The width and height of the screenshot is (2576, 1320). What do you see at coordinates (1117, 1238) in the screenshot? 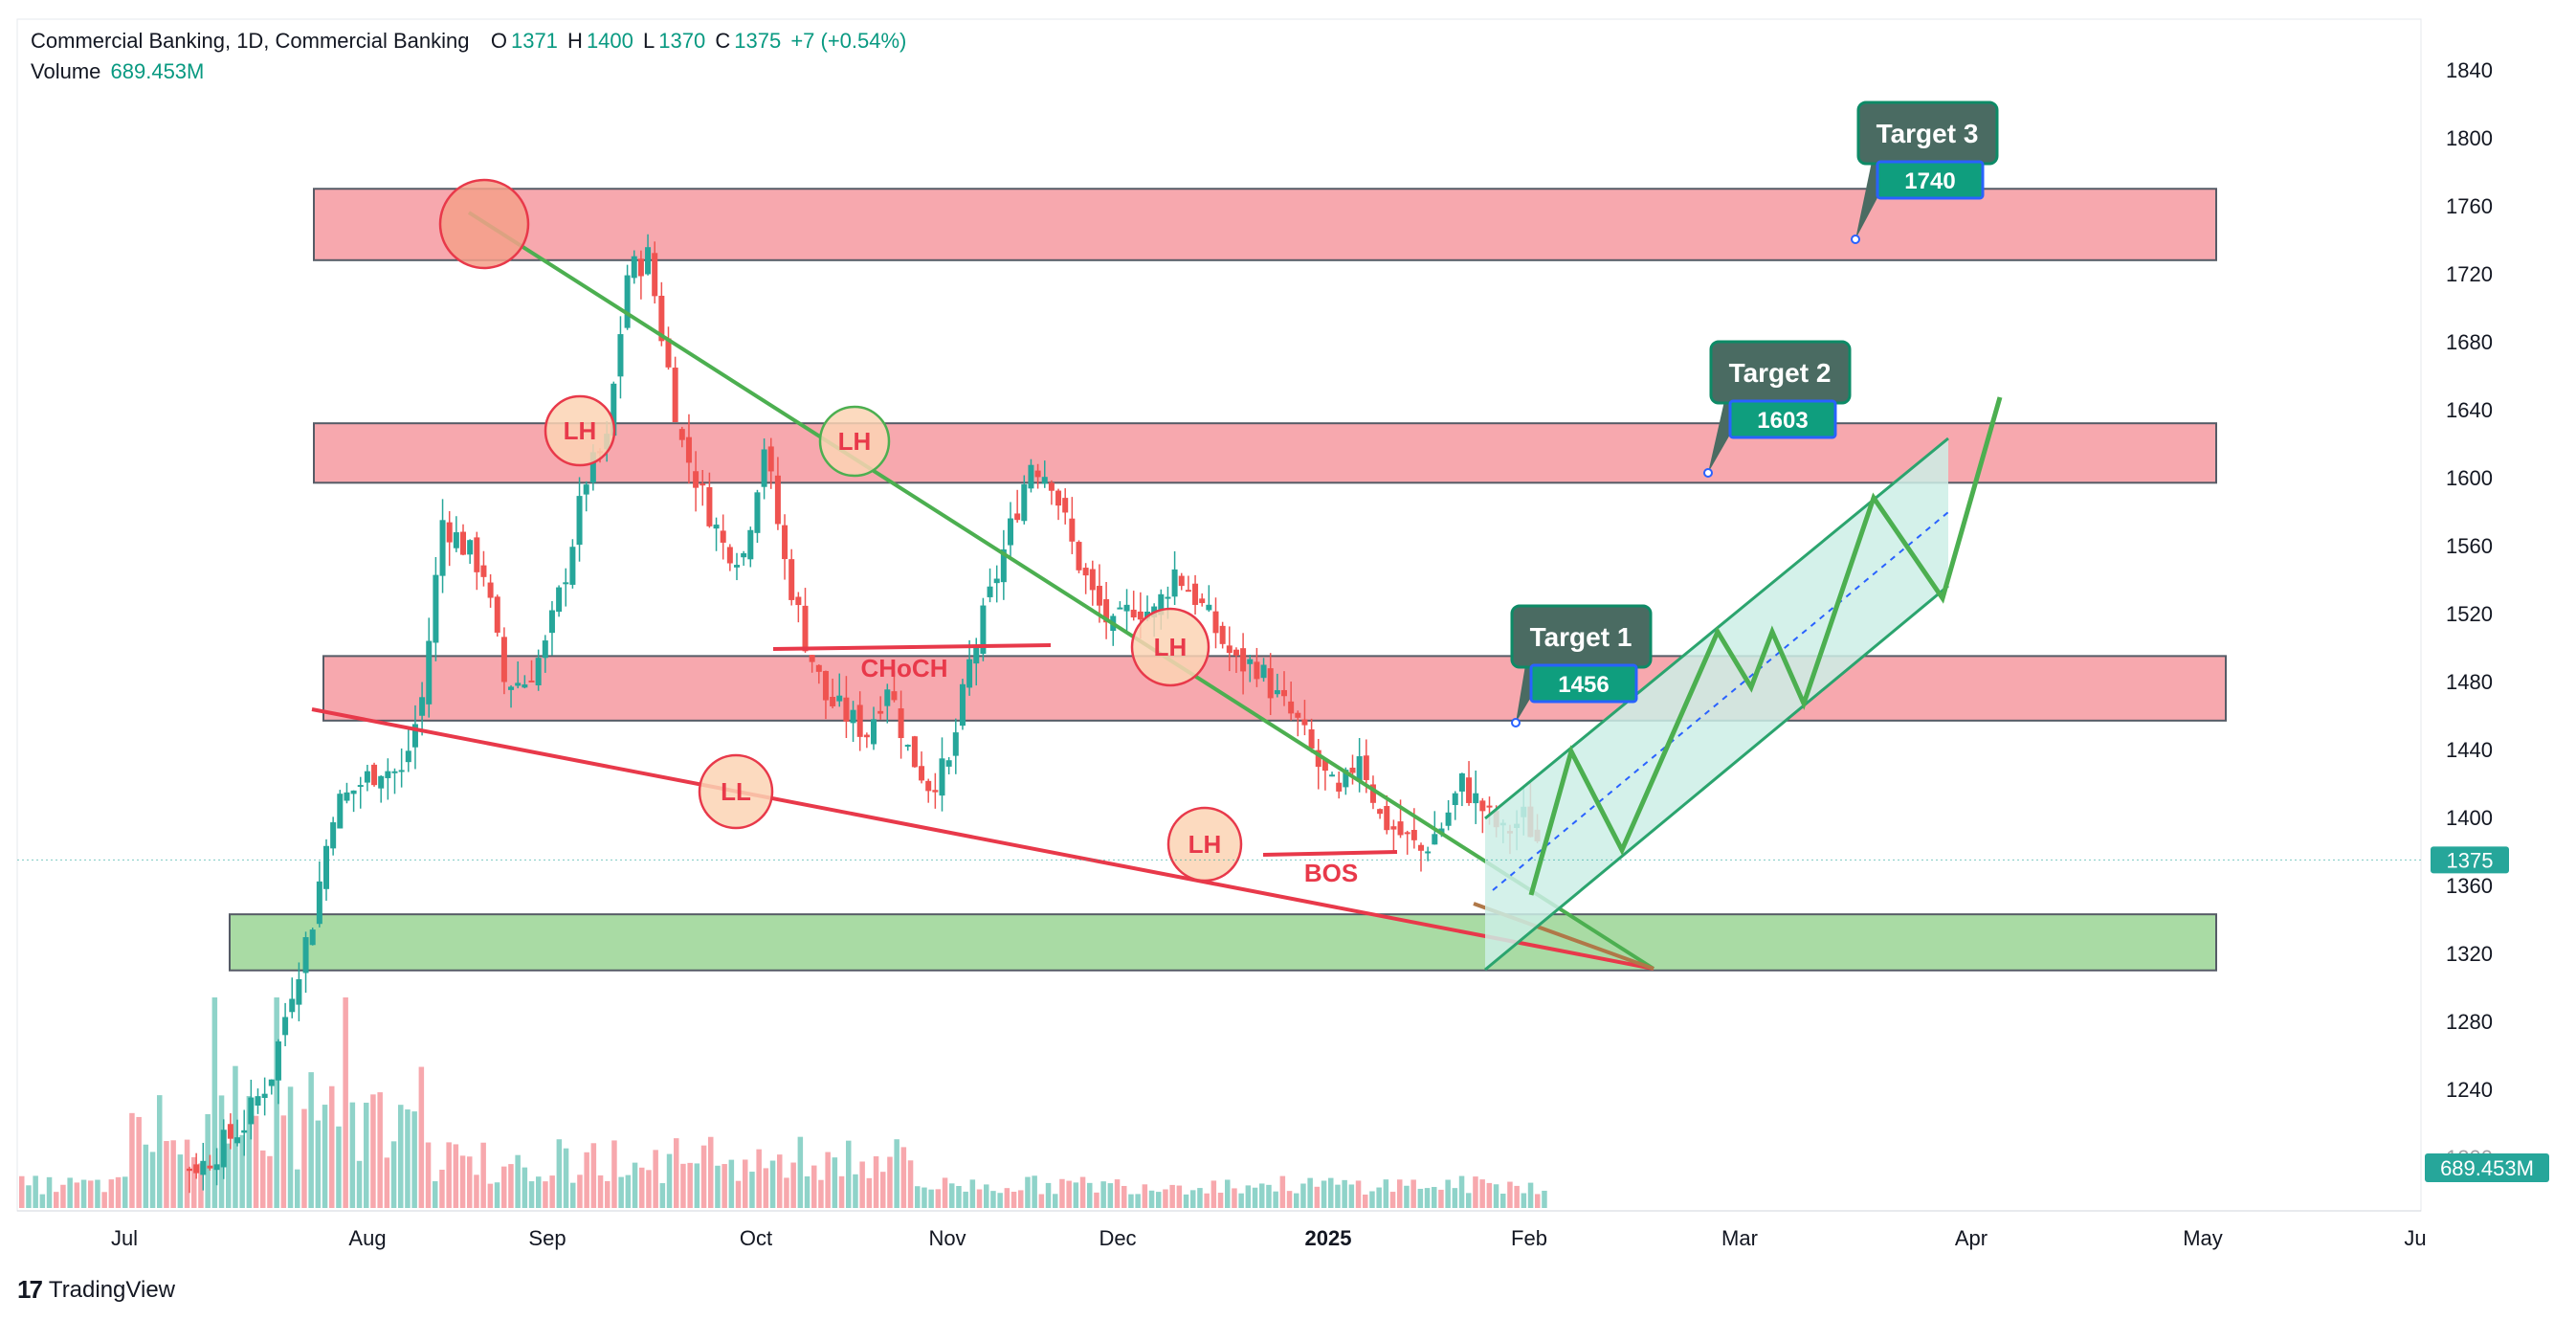
I see `time-tick-label: Dec` at bounding box center [1117, 1238].